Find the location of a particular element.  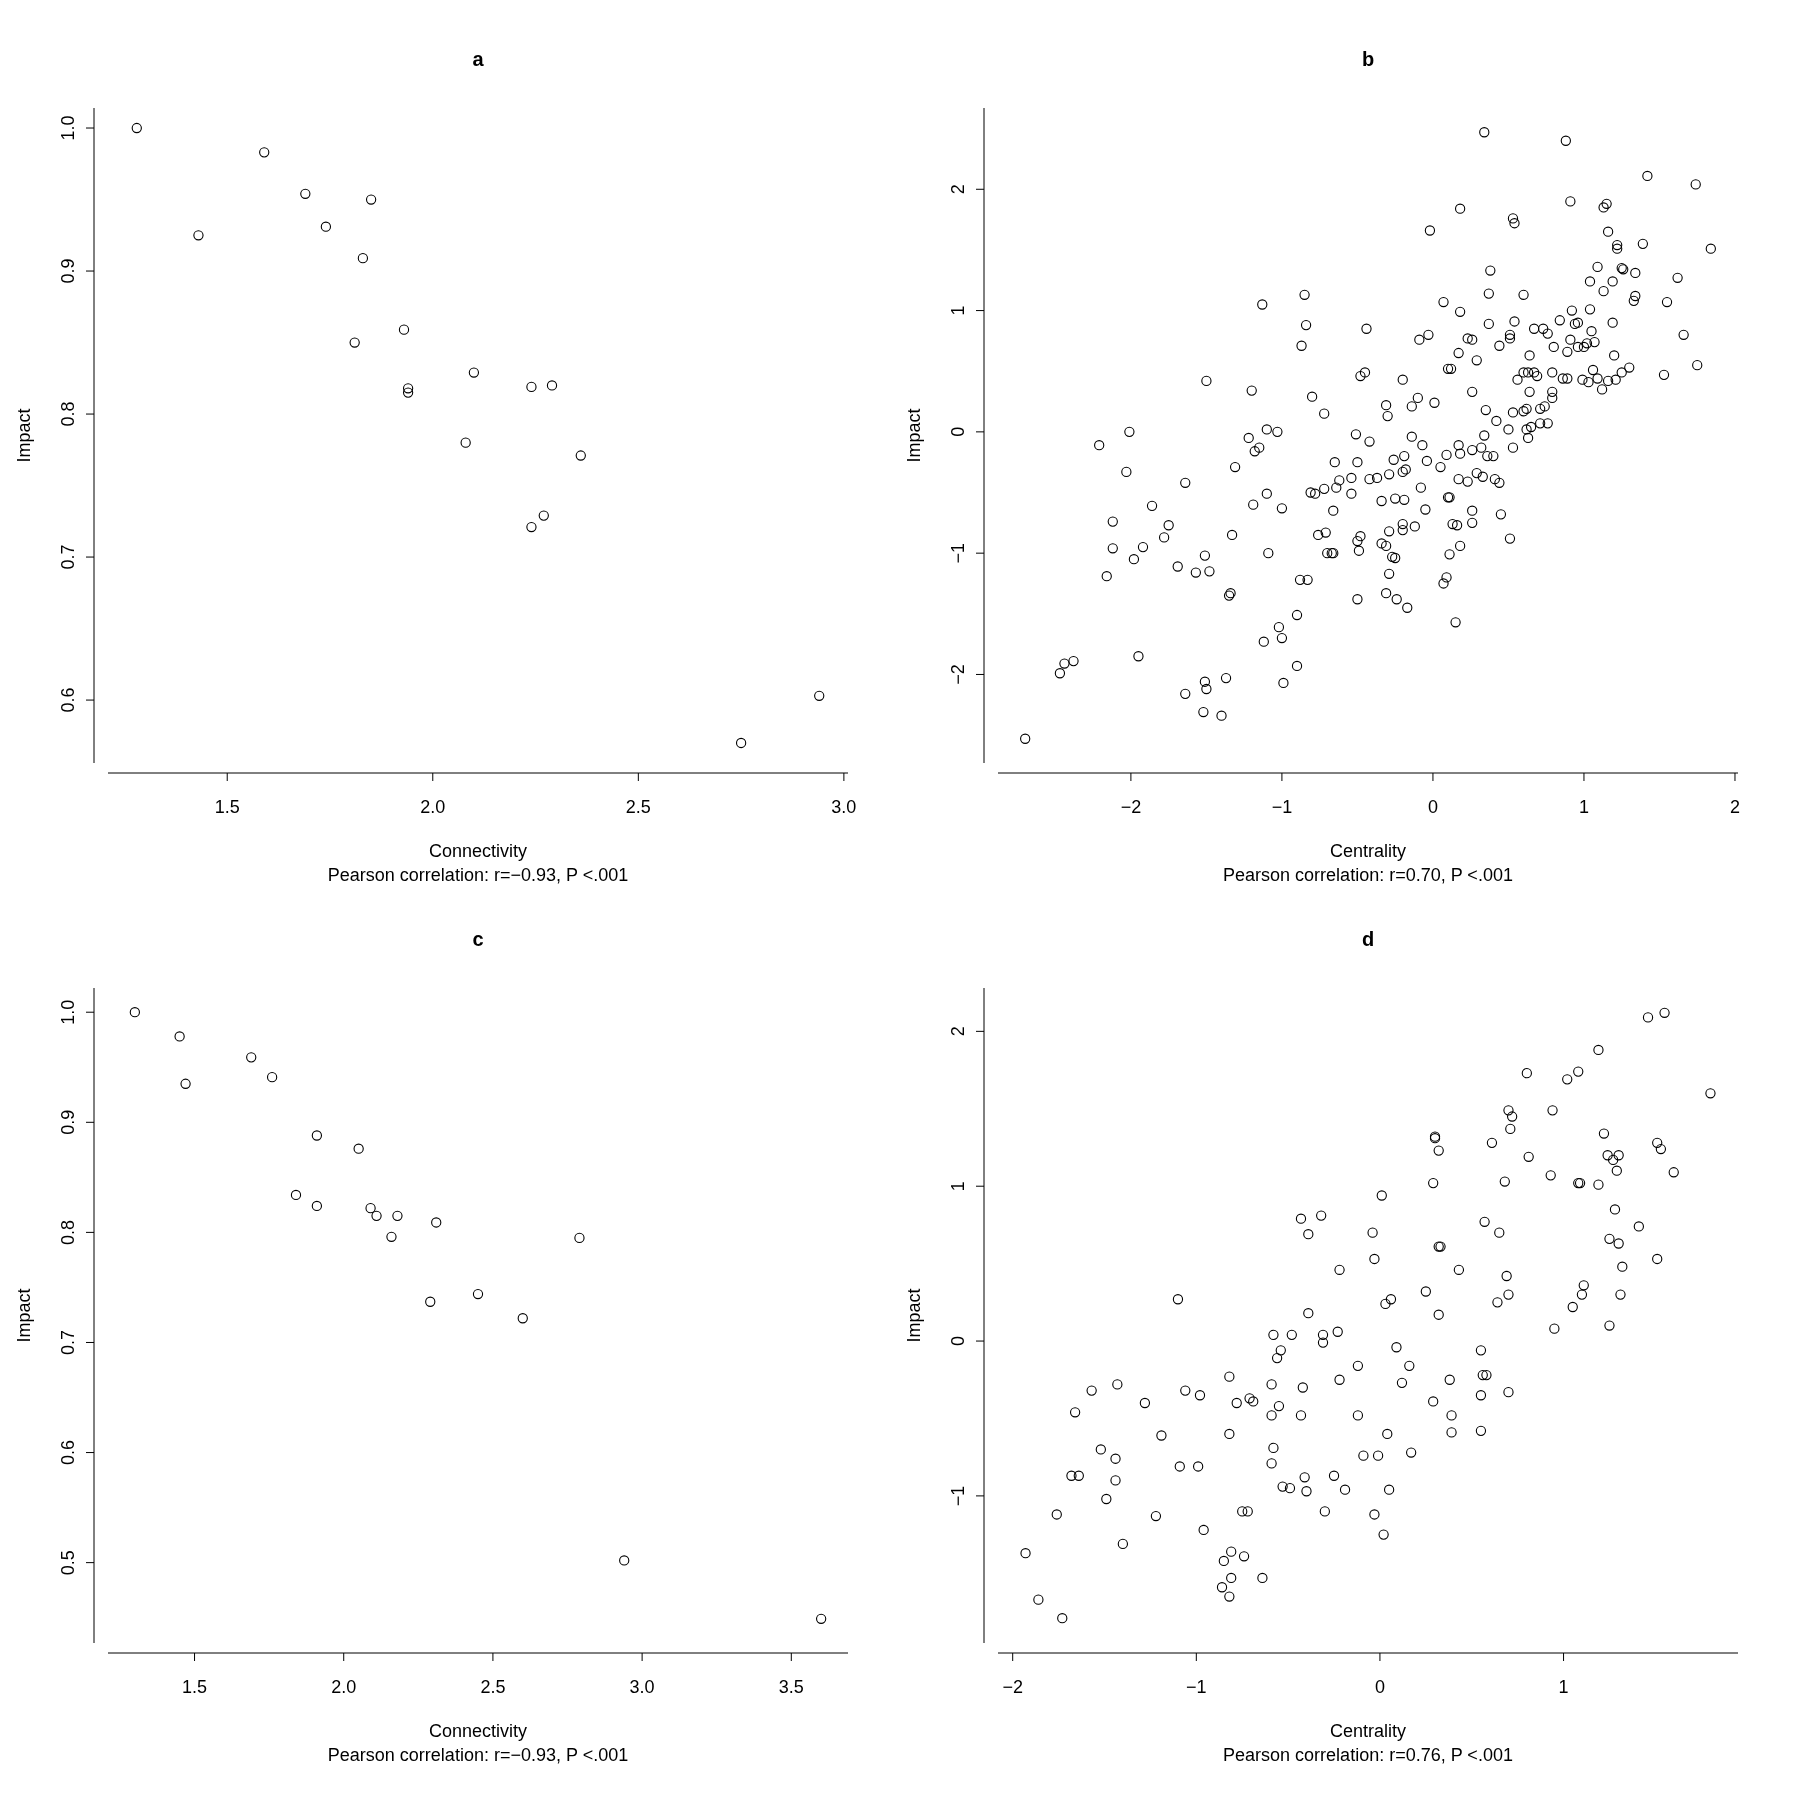

chart-title: b is located at coordinates (1368, 59).